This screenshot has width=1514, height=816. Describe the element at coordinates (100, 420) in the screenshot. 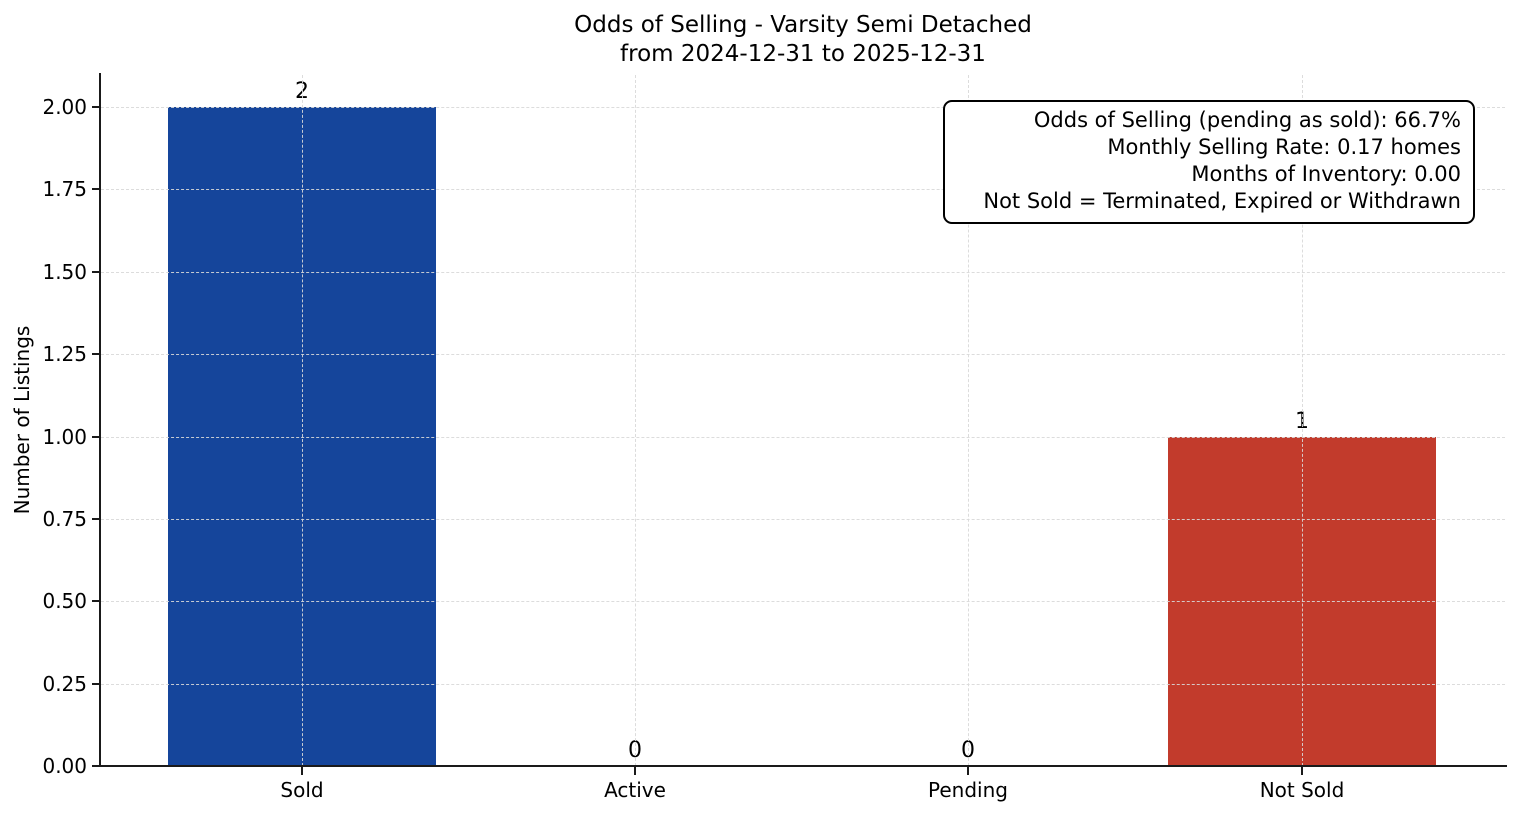

I see `y-axis-spine` at that location.